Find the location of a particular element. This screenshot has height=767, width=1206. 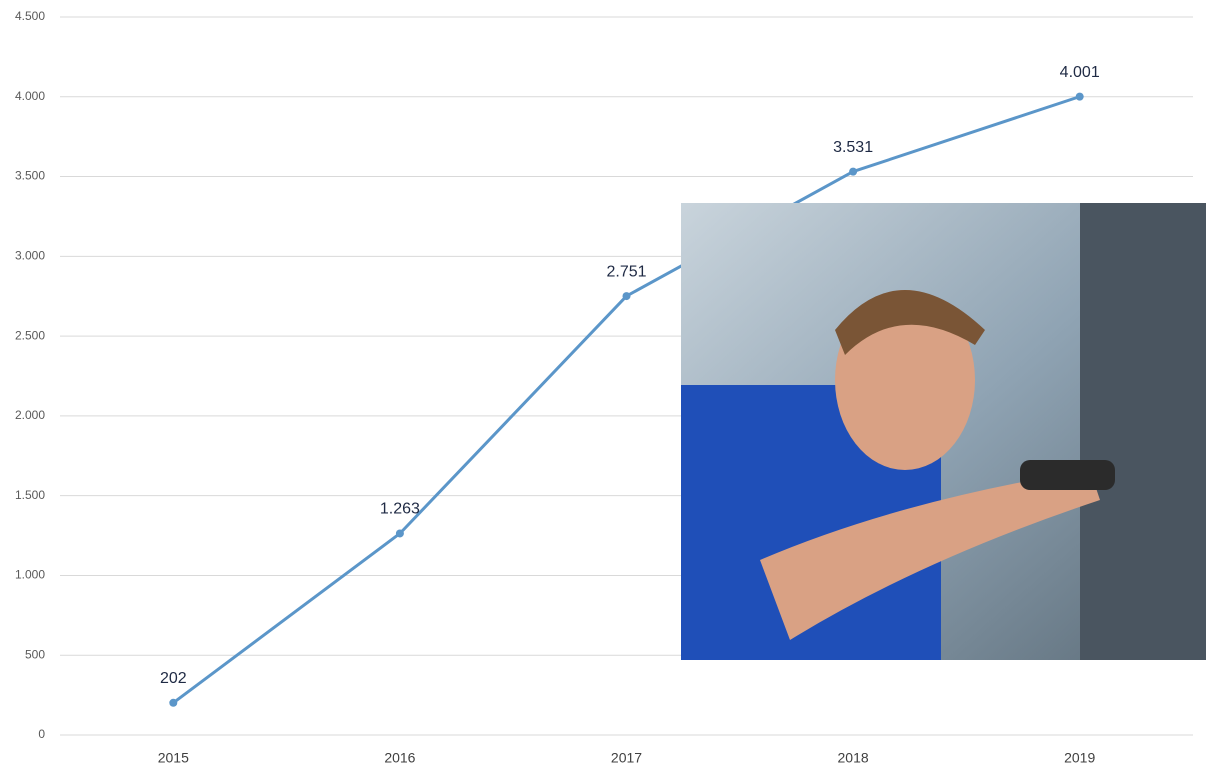

y-tick-label: 4.000 is located at coordinates (30, 96).